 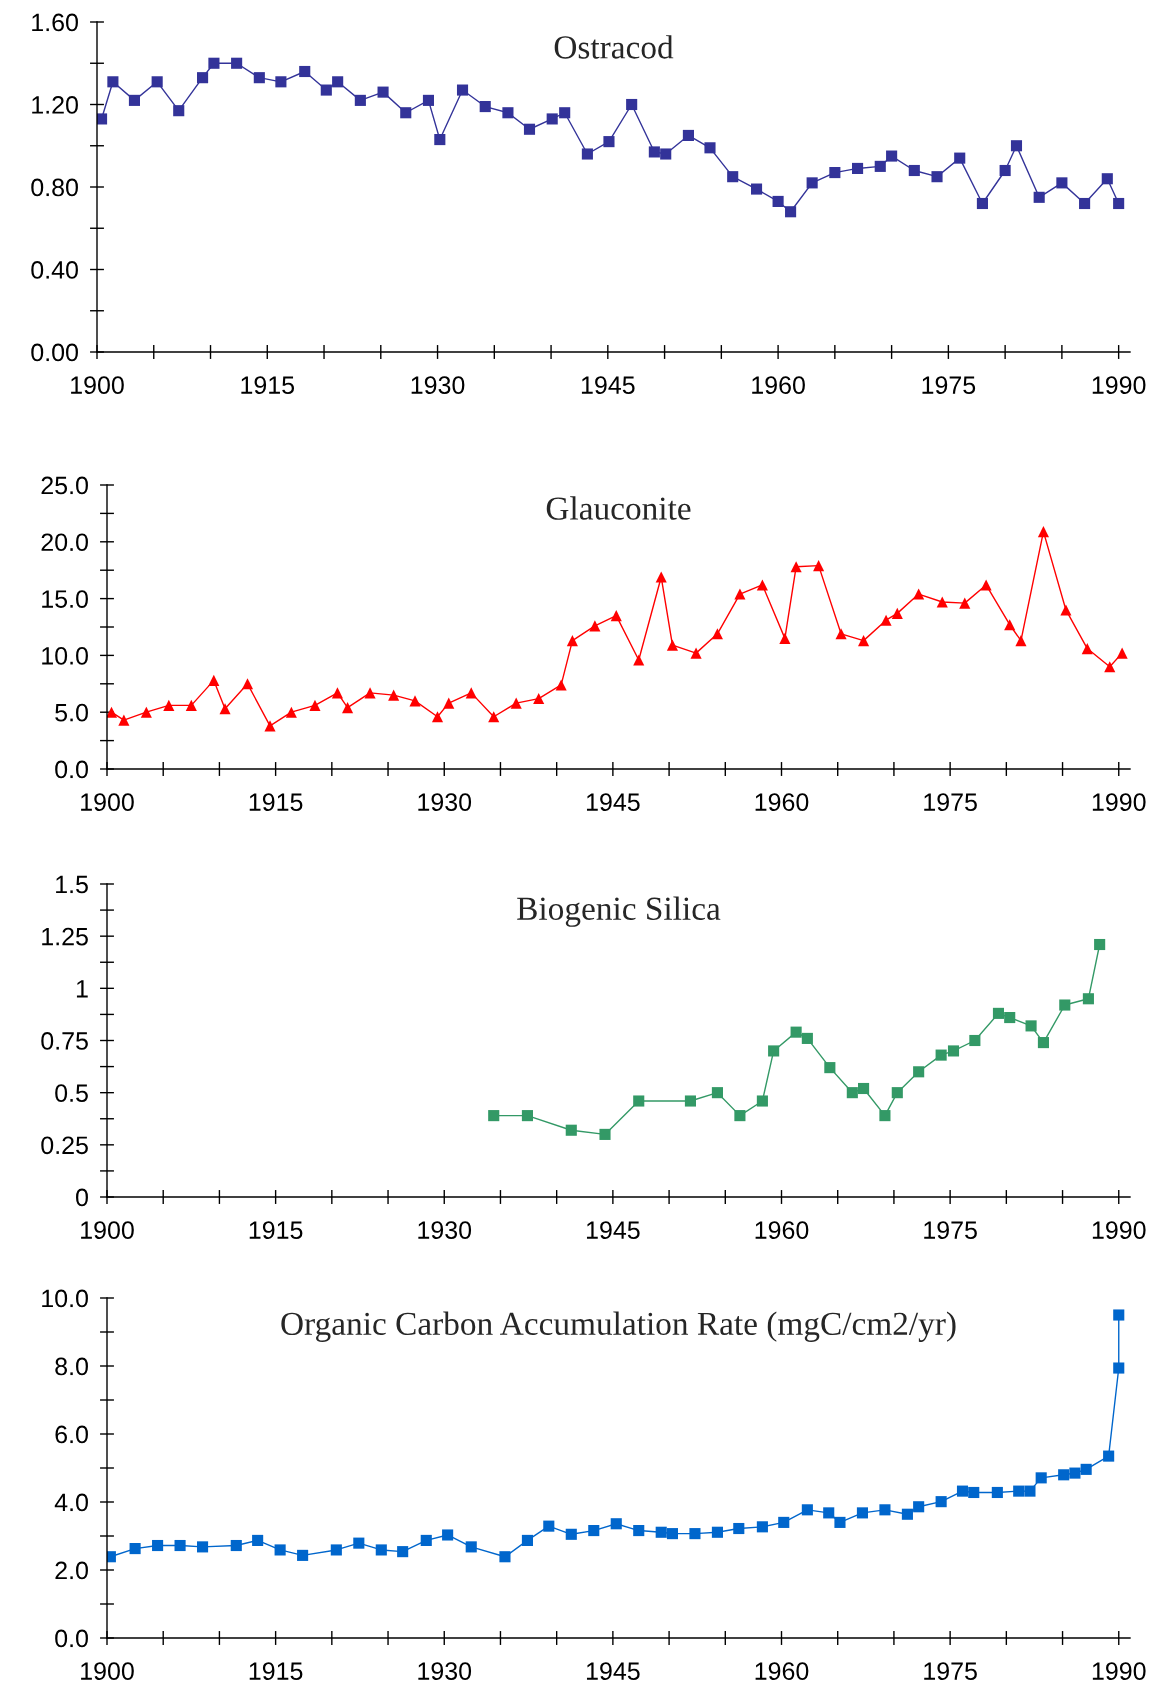 What do you see at coordinates (65, 599) in the screenshot?
I see `y-tick-label: 15.0` at bounding box center [65, 599].